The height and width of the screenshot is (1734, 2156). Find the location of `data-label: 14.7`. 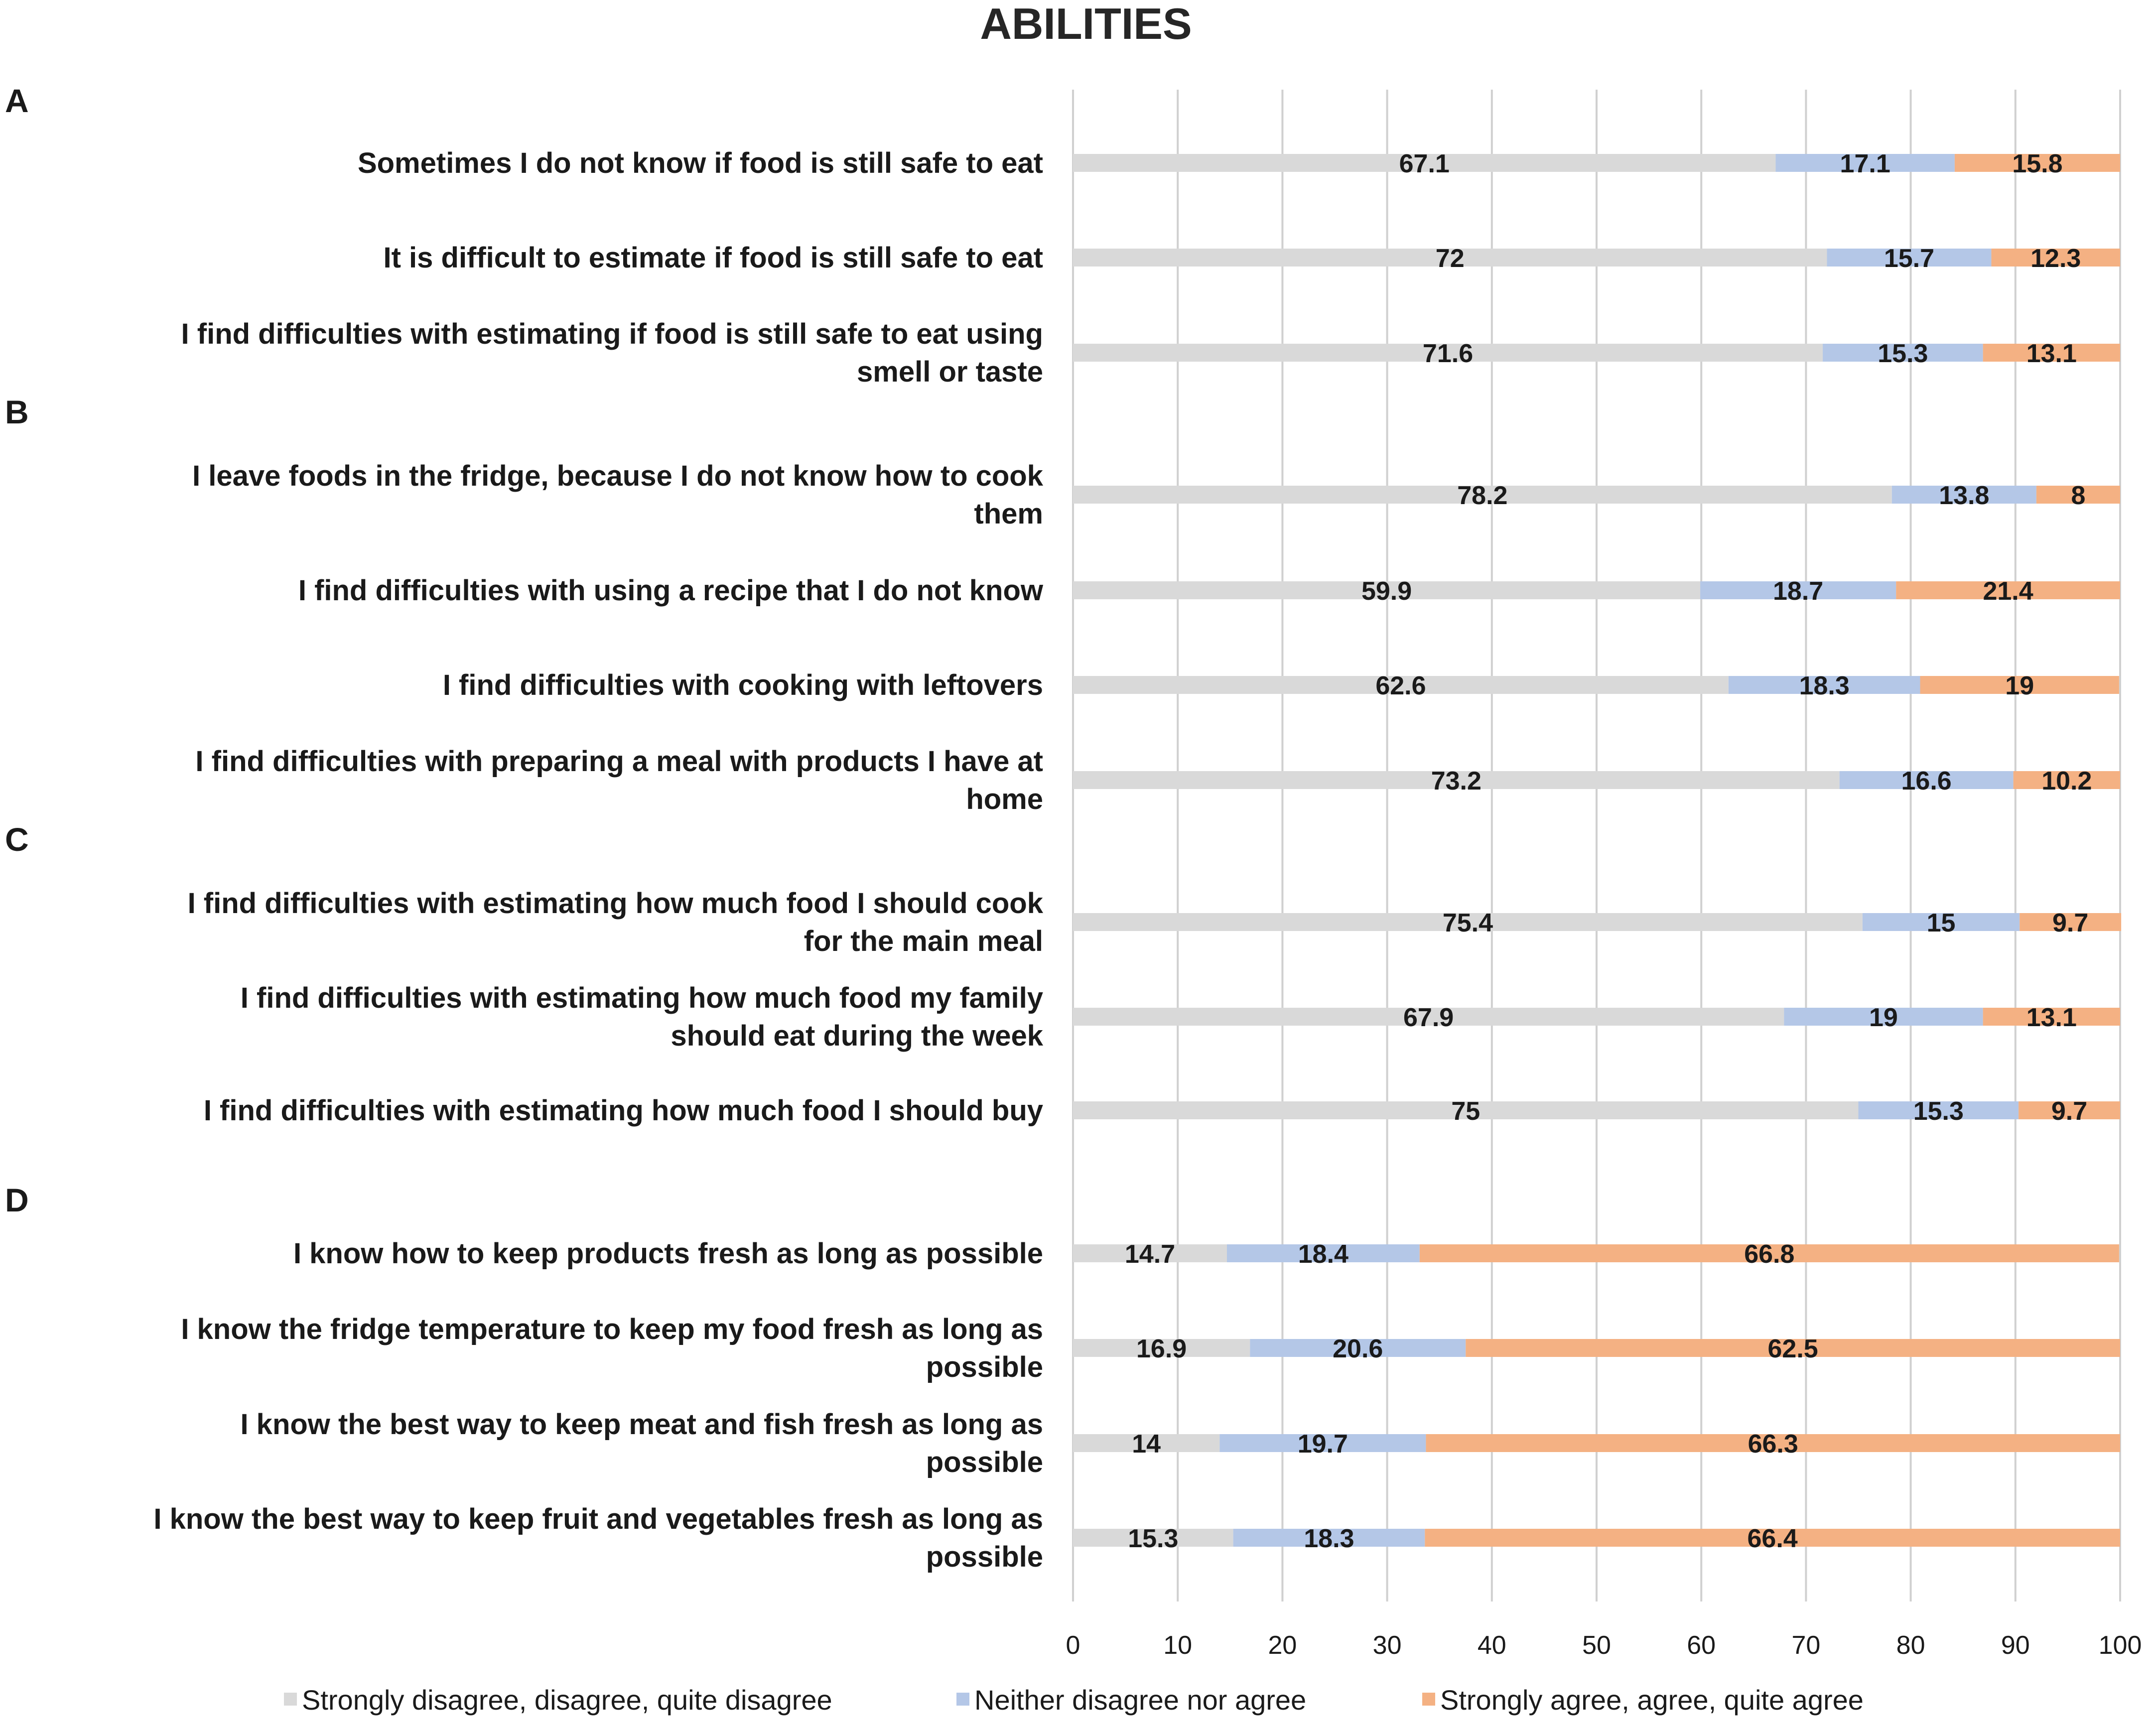

data-label: 14.7 is located at coordinates (1150, 1254).